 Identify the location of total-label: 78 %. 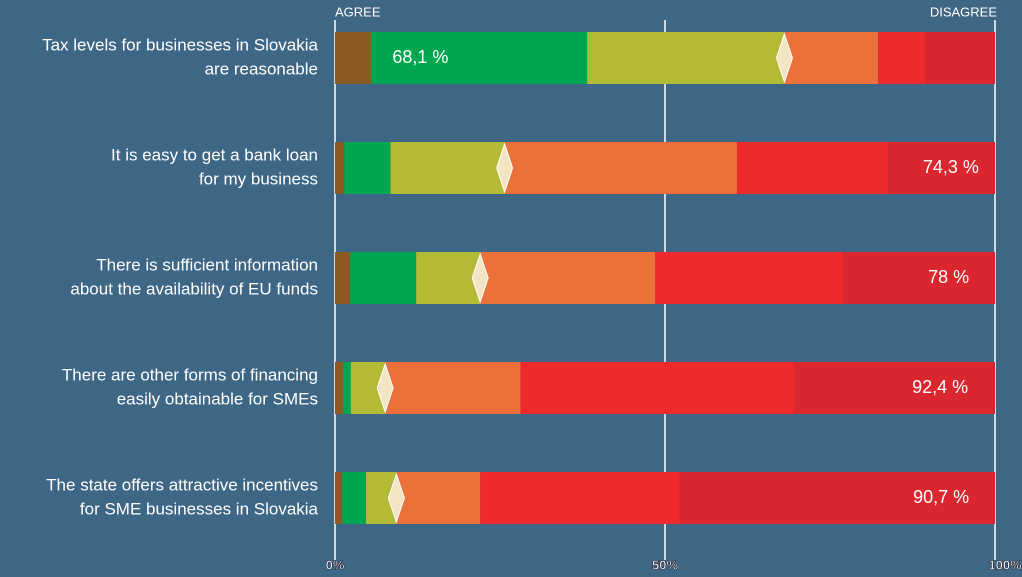
(948, 277).